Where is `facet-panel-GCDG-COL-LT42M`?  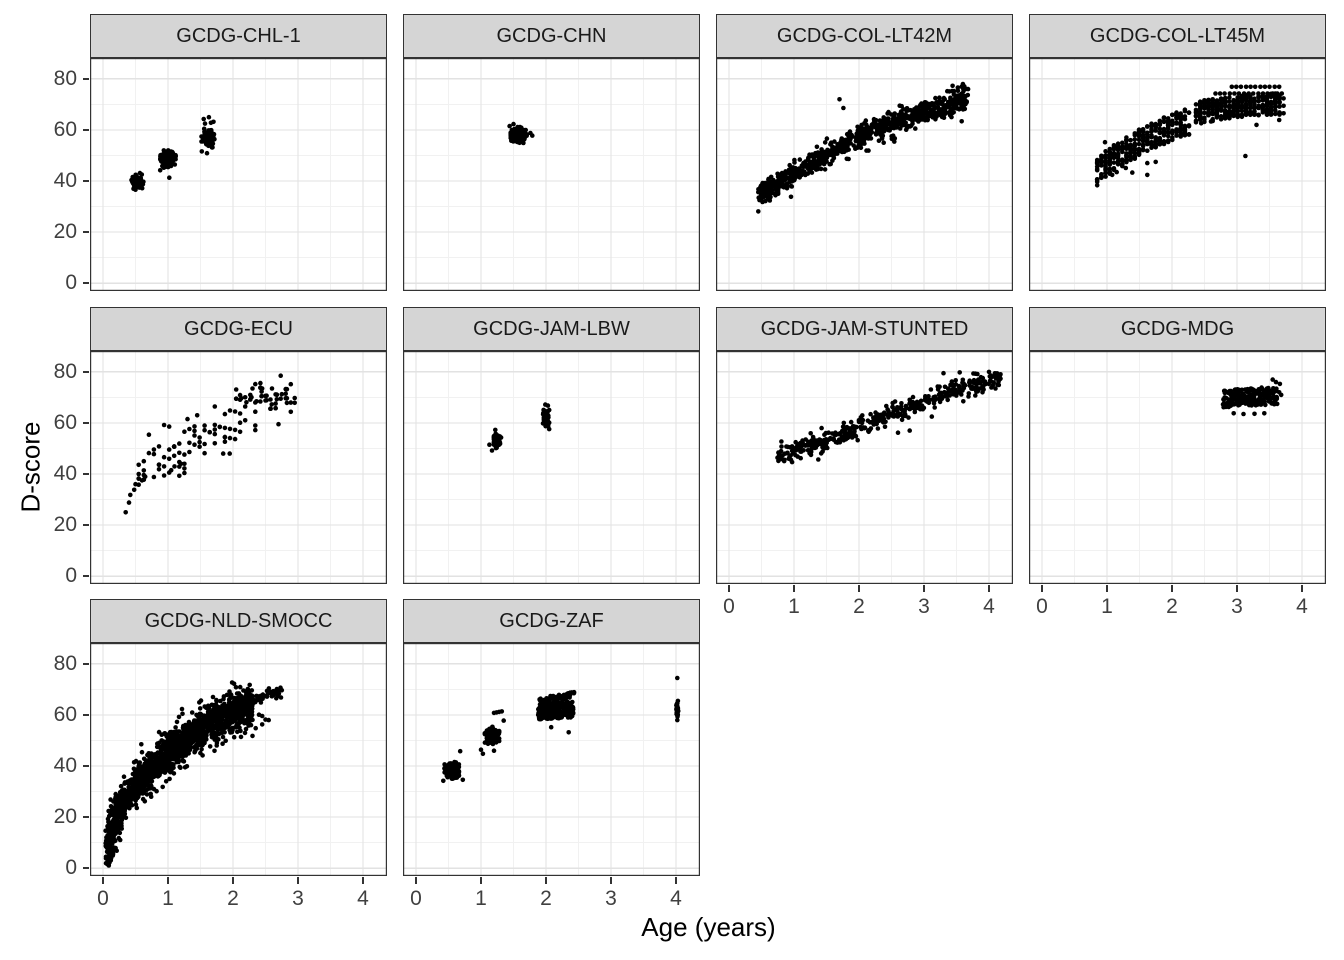 facet-panel-GCDG-COL-LT42M is located at coordinates (864, 174).